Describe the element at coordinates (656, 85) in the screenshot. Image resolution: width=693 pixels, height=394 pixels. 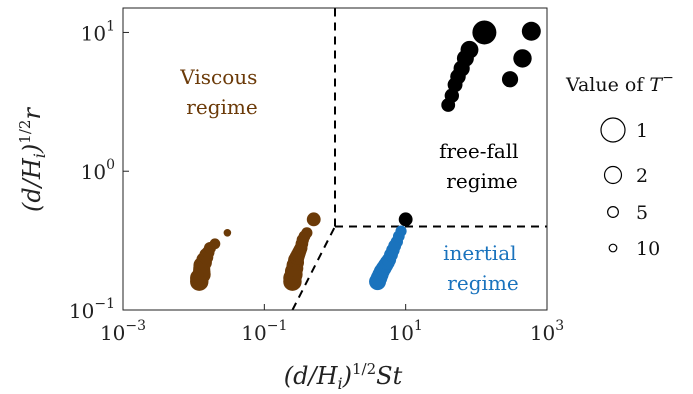
I see `legend-title-var: T` at that location.